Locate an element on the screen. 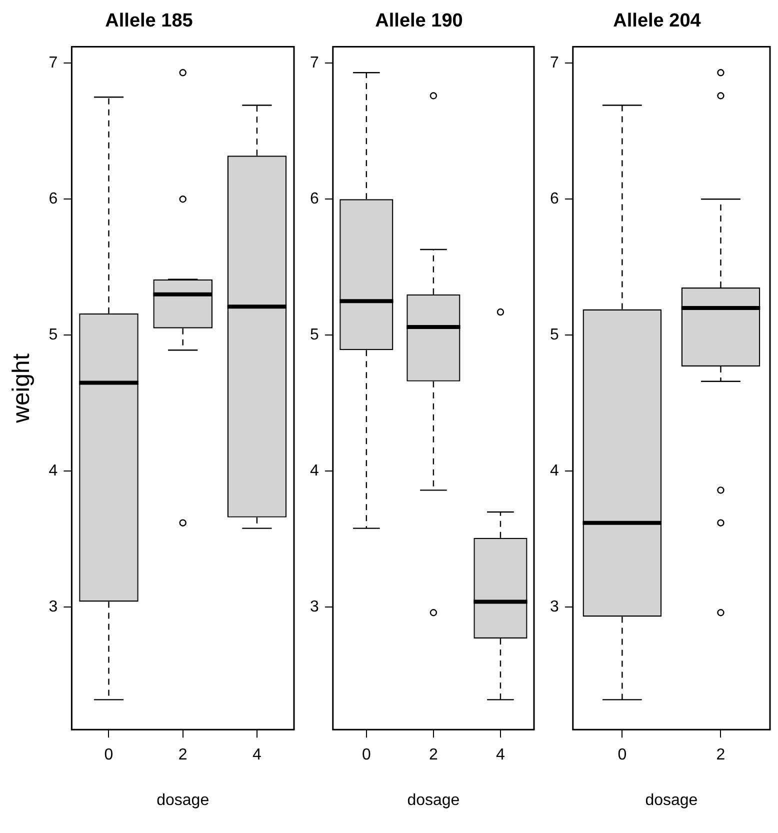  chart-title: Allele 190 is located at coordinates (419, 21).